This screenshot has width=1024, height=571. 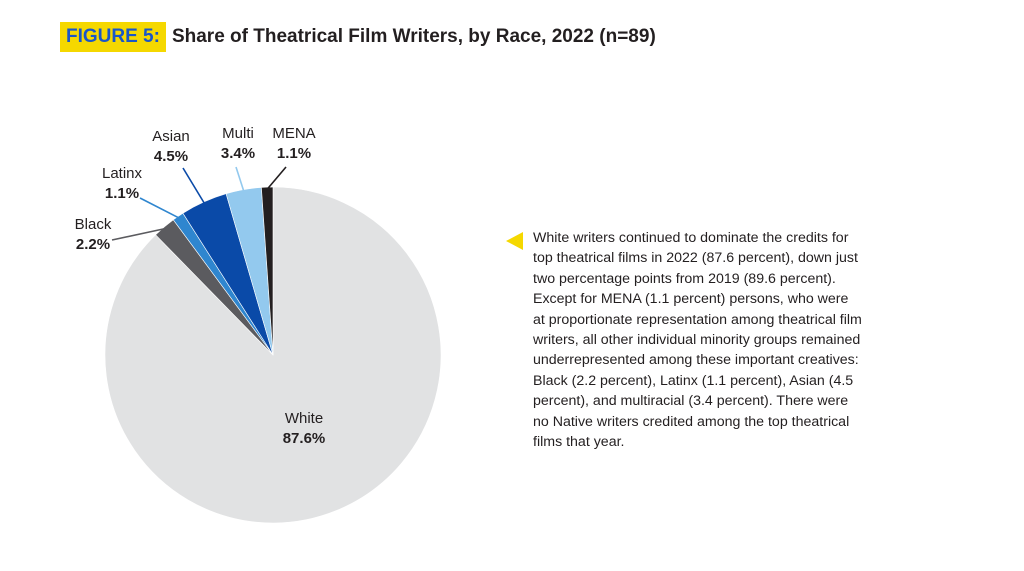 I want to click on slice-value-multi: 3.4%, so click(x=238, y=153).